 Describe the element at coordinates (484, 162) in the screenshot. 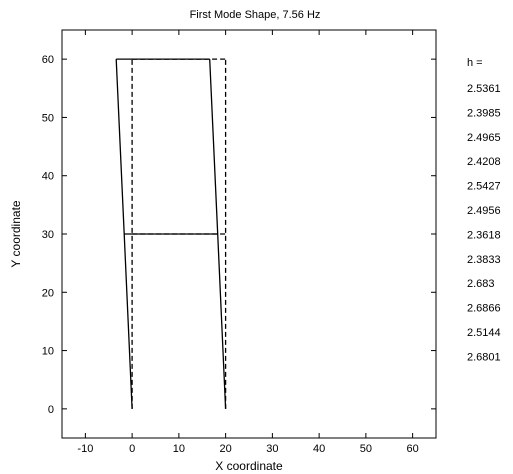

I see `h-value-3: 2.4208` at that location.